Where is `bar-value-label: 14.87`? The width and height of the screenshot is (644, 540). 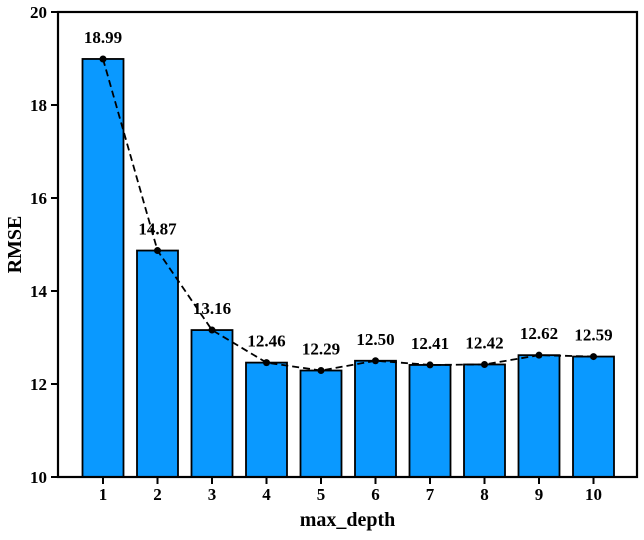 bar-value-label: 14.87 is located at coordinates (157, 229).